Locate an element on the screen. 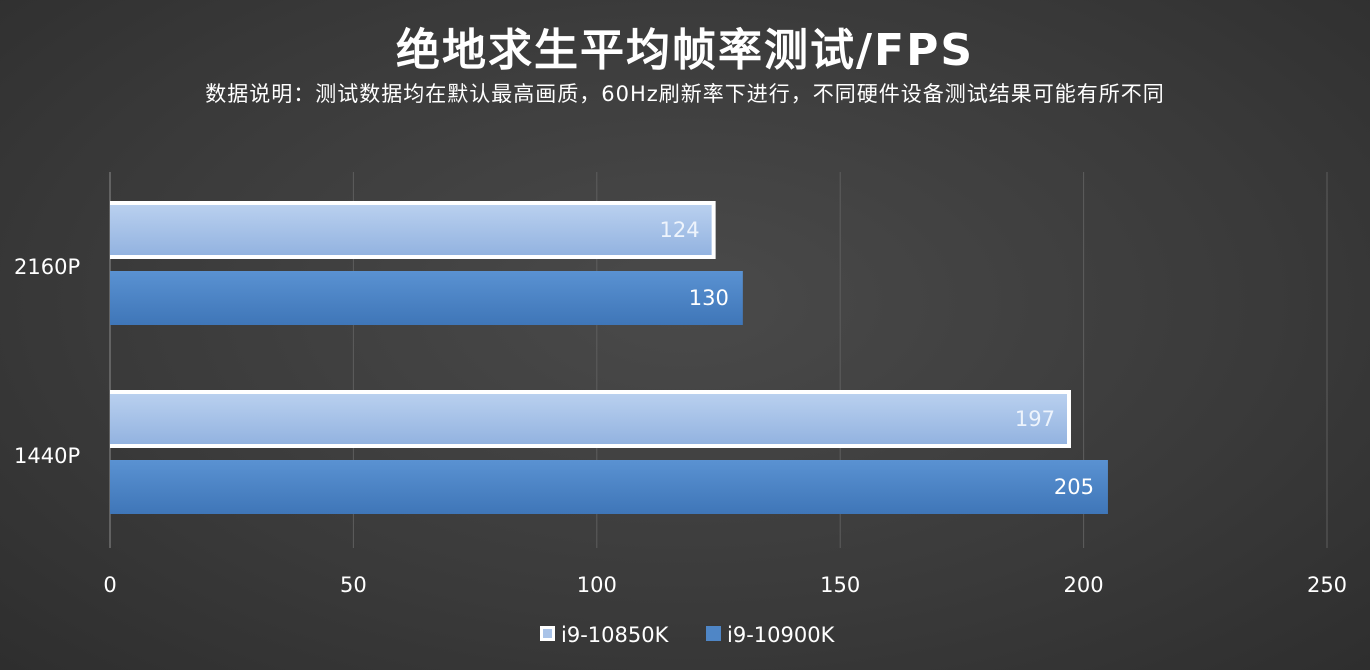 This screenshot has width=1370, height=670. data-label: 205 is located at coordinates (1074, 487).